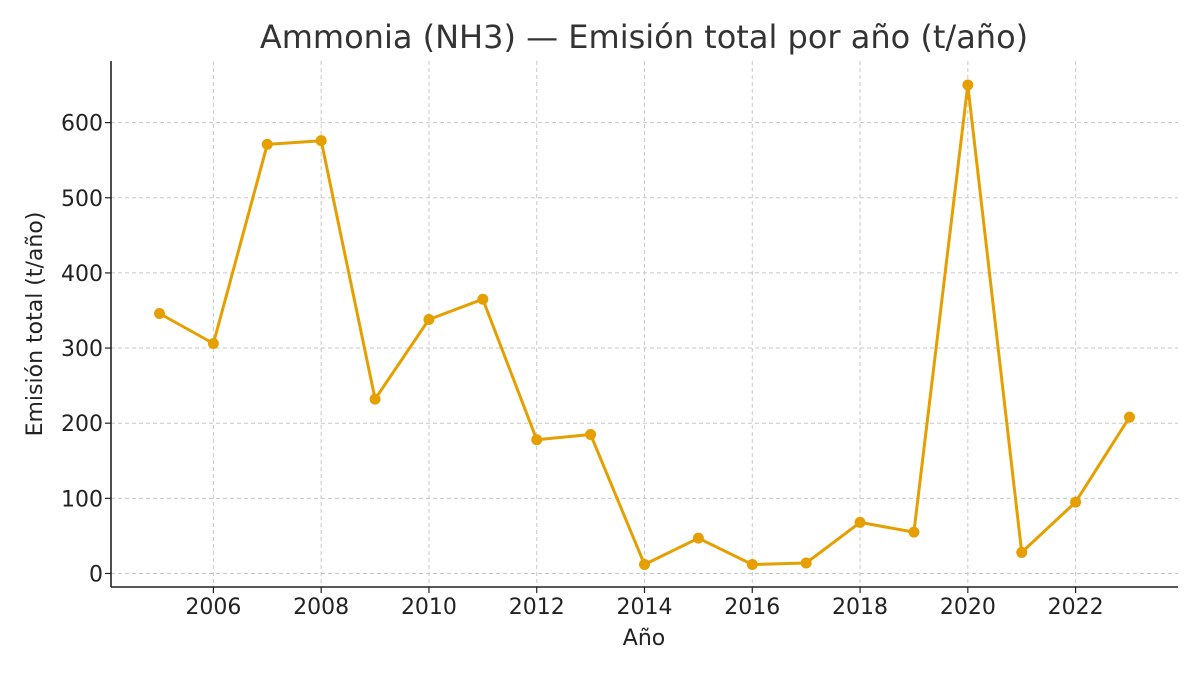  What do you see at coordinates (82, 124) in the screenshot?
I see `y-tick-label: 600` at bounding box center [82, 124].